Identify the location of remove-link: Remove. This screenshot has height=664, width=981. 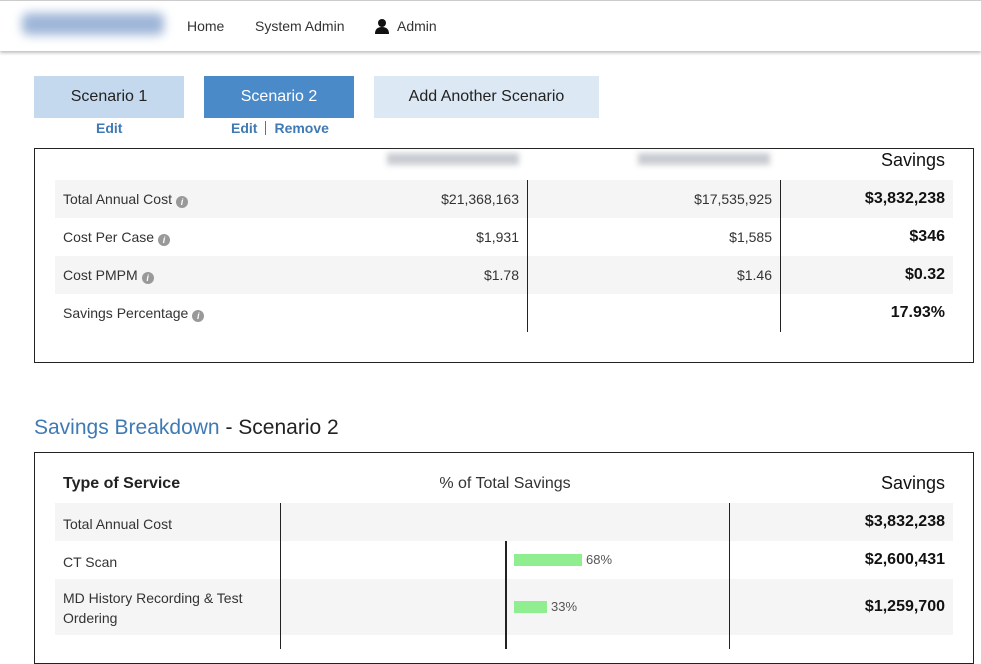
(301, 128).